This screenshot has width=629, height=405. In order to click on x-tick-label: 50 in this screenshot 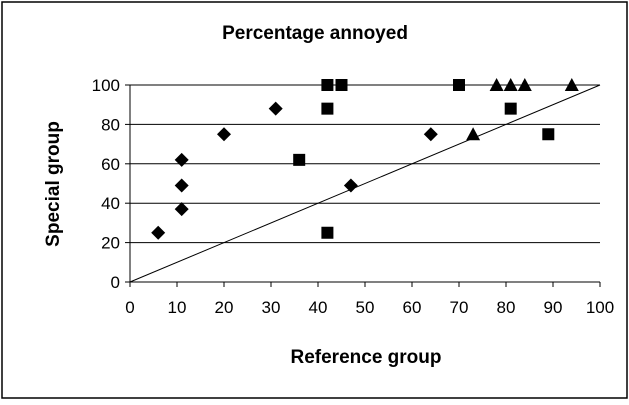, I will do `click(365, 307)`.